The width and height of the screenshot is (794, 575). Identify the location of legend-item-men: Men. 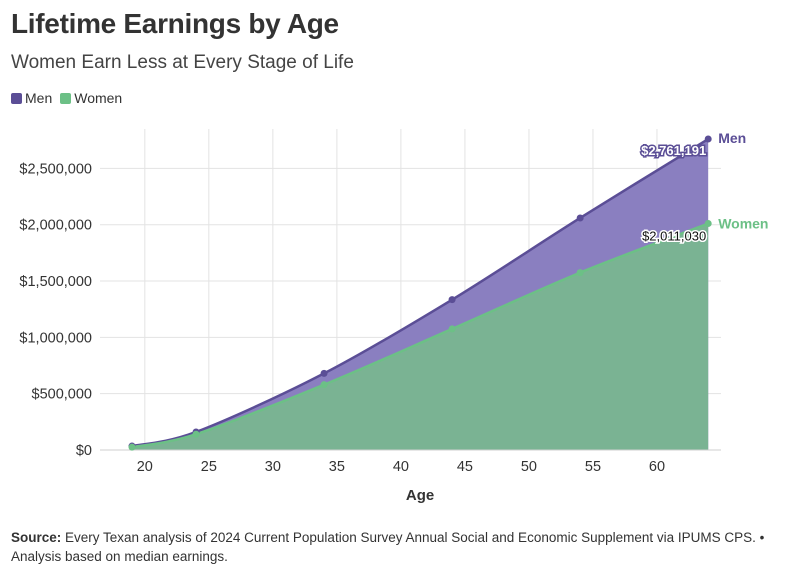
(31, 98).